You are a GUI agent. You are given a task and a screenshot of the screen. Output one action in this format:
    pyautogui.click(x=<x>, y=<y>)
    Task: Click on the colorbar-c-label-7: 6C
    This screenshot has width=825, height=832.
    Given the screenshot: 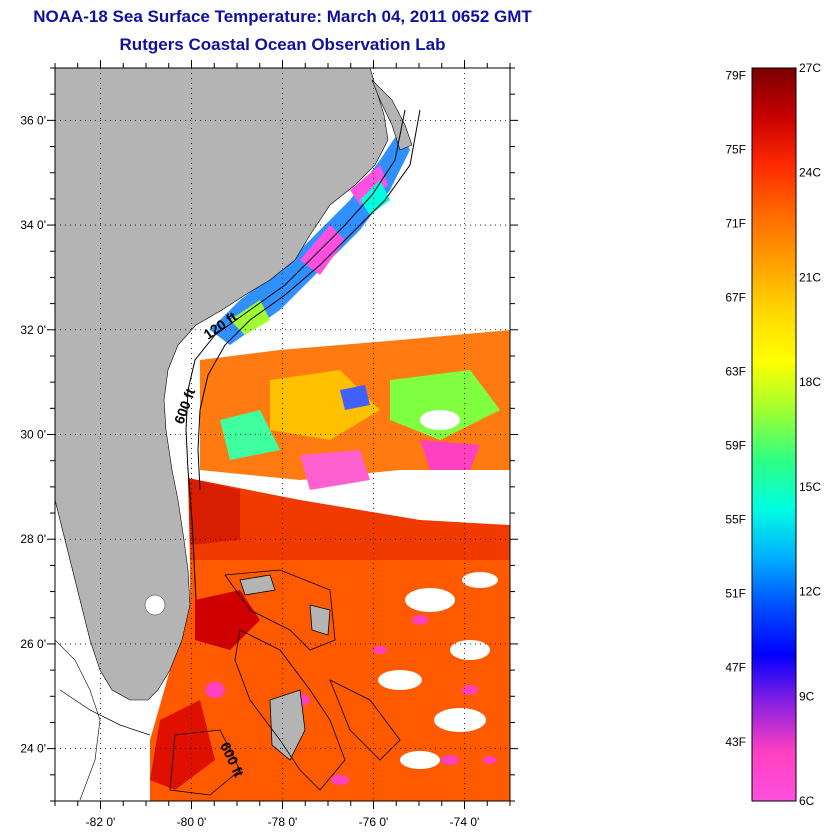 What is the action you would take?
    pyautogui.click(x=807, y=801)
    